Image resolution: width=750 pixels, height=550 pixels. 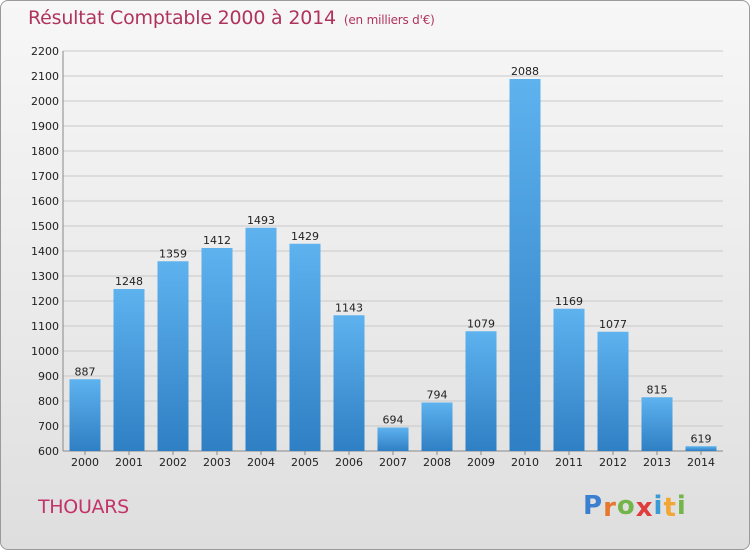 I want to click on bar-2006, so click(x=349, y=383).